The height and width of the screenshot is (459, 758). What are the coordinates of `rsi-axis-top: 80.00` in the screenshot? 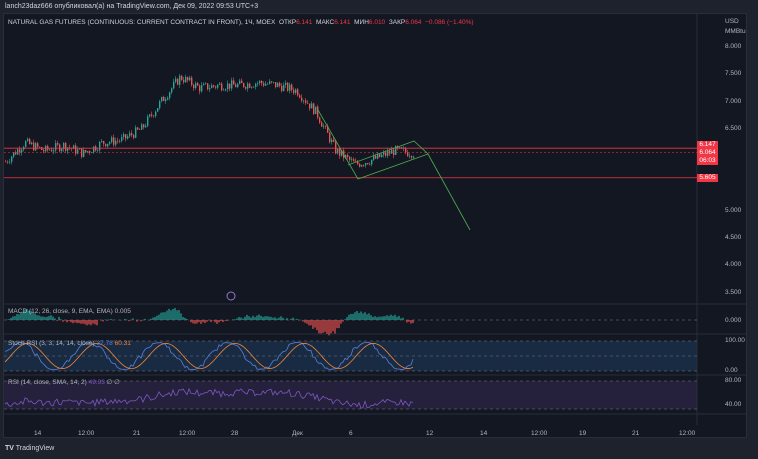 It's located at (733, 380).